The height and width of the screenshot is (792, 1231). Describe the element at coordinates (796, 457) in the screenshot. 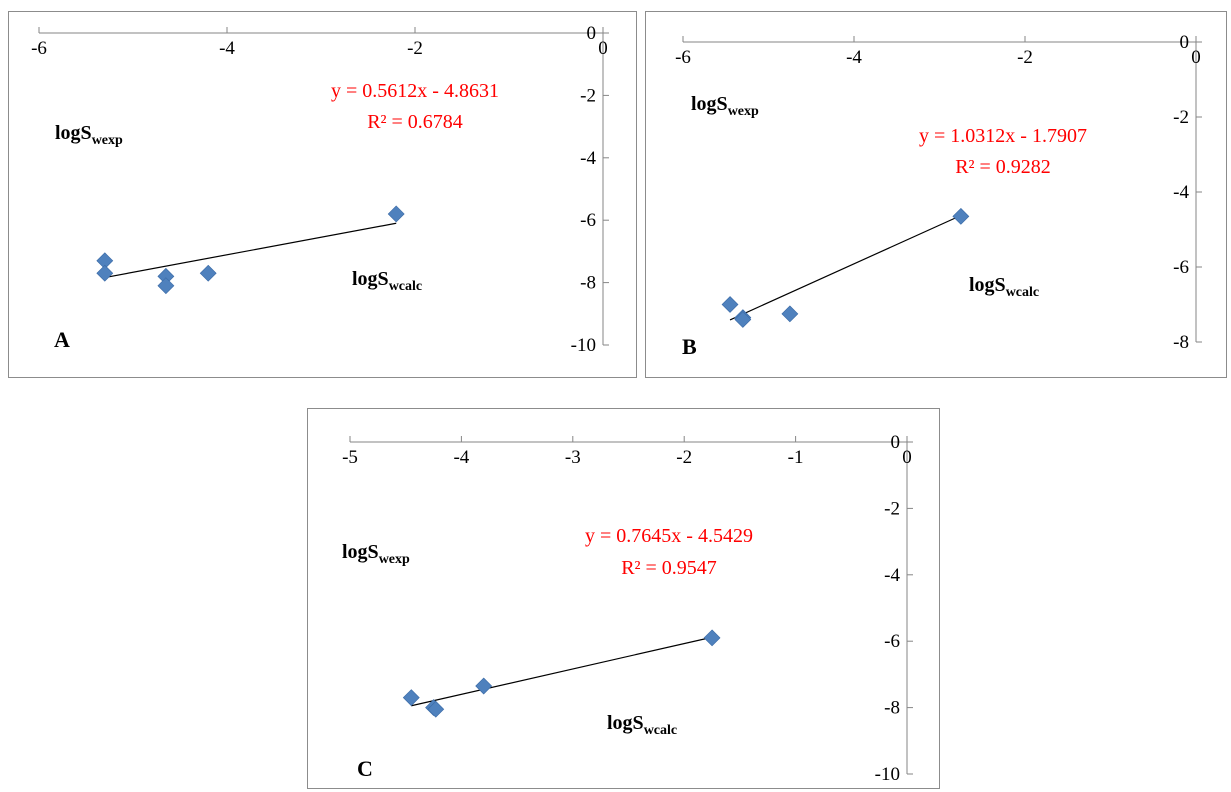

I see `chart-c-x-tick-label: -1` at that location.